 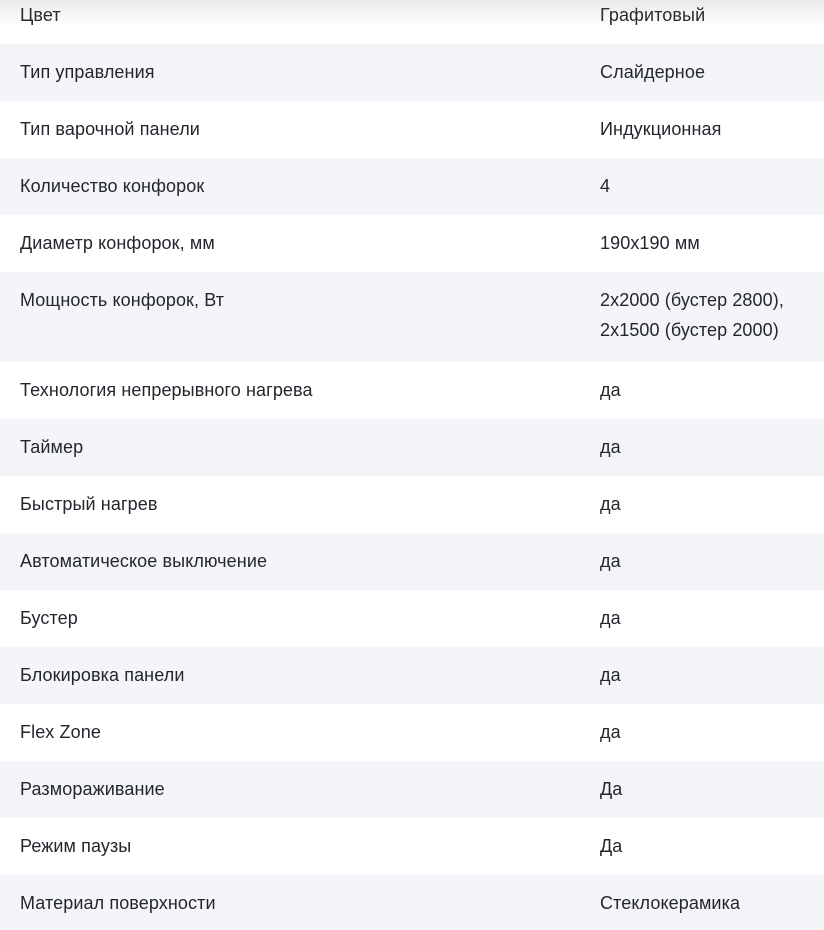 I want to click on spec-row: Блокировка панели да, so click(x=412, y=675).